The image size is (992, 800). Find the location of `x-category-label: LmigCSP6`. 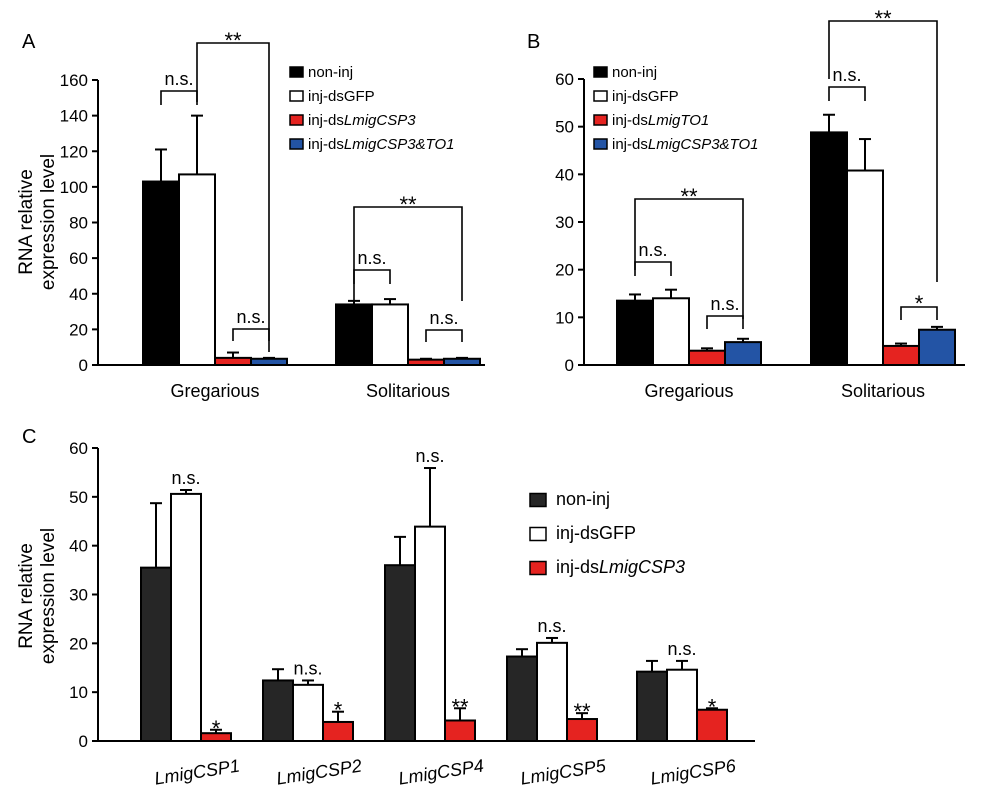

x-category-label: LmigCSP6 is located at coordinates (693, 771).